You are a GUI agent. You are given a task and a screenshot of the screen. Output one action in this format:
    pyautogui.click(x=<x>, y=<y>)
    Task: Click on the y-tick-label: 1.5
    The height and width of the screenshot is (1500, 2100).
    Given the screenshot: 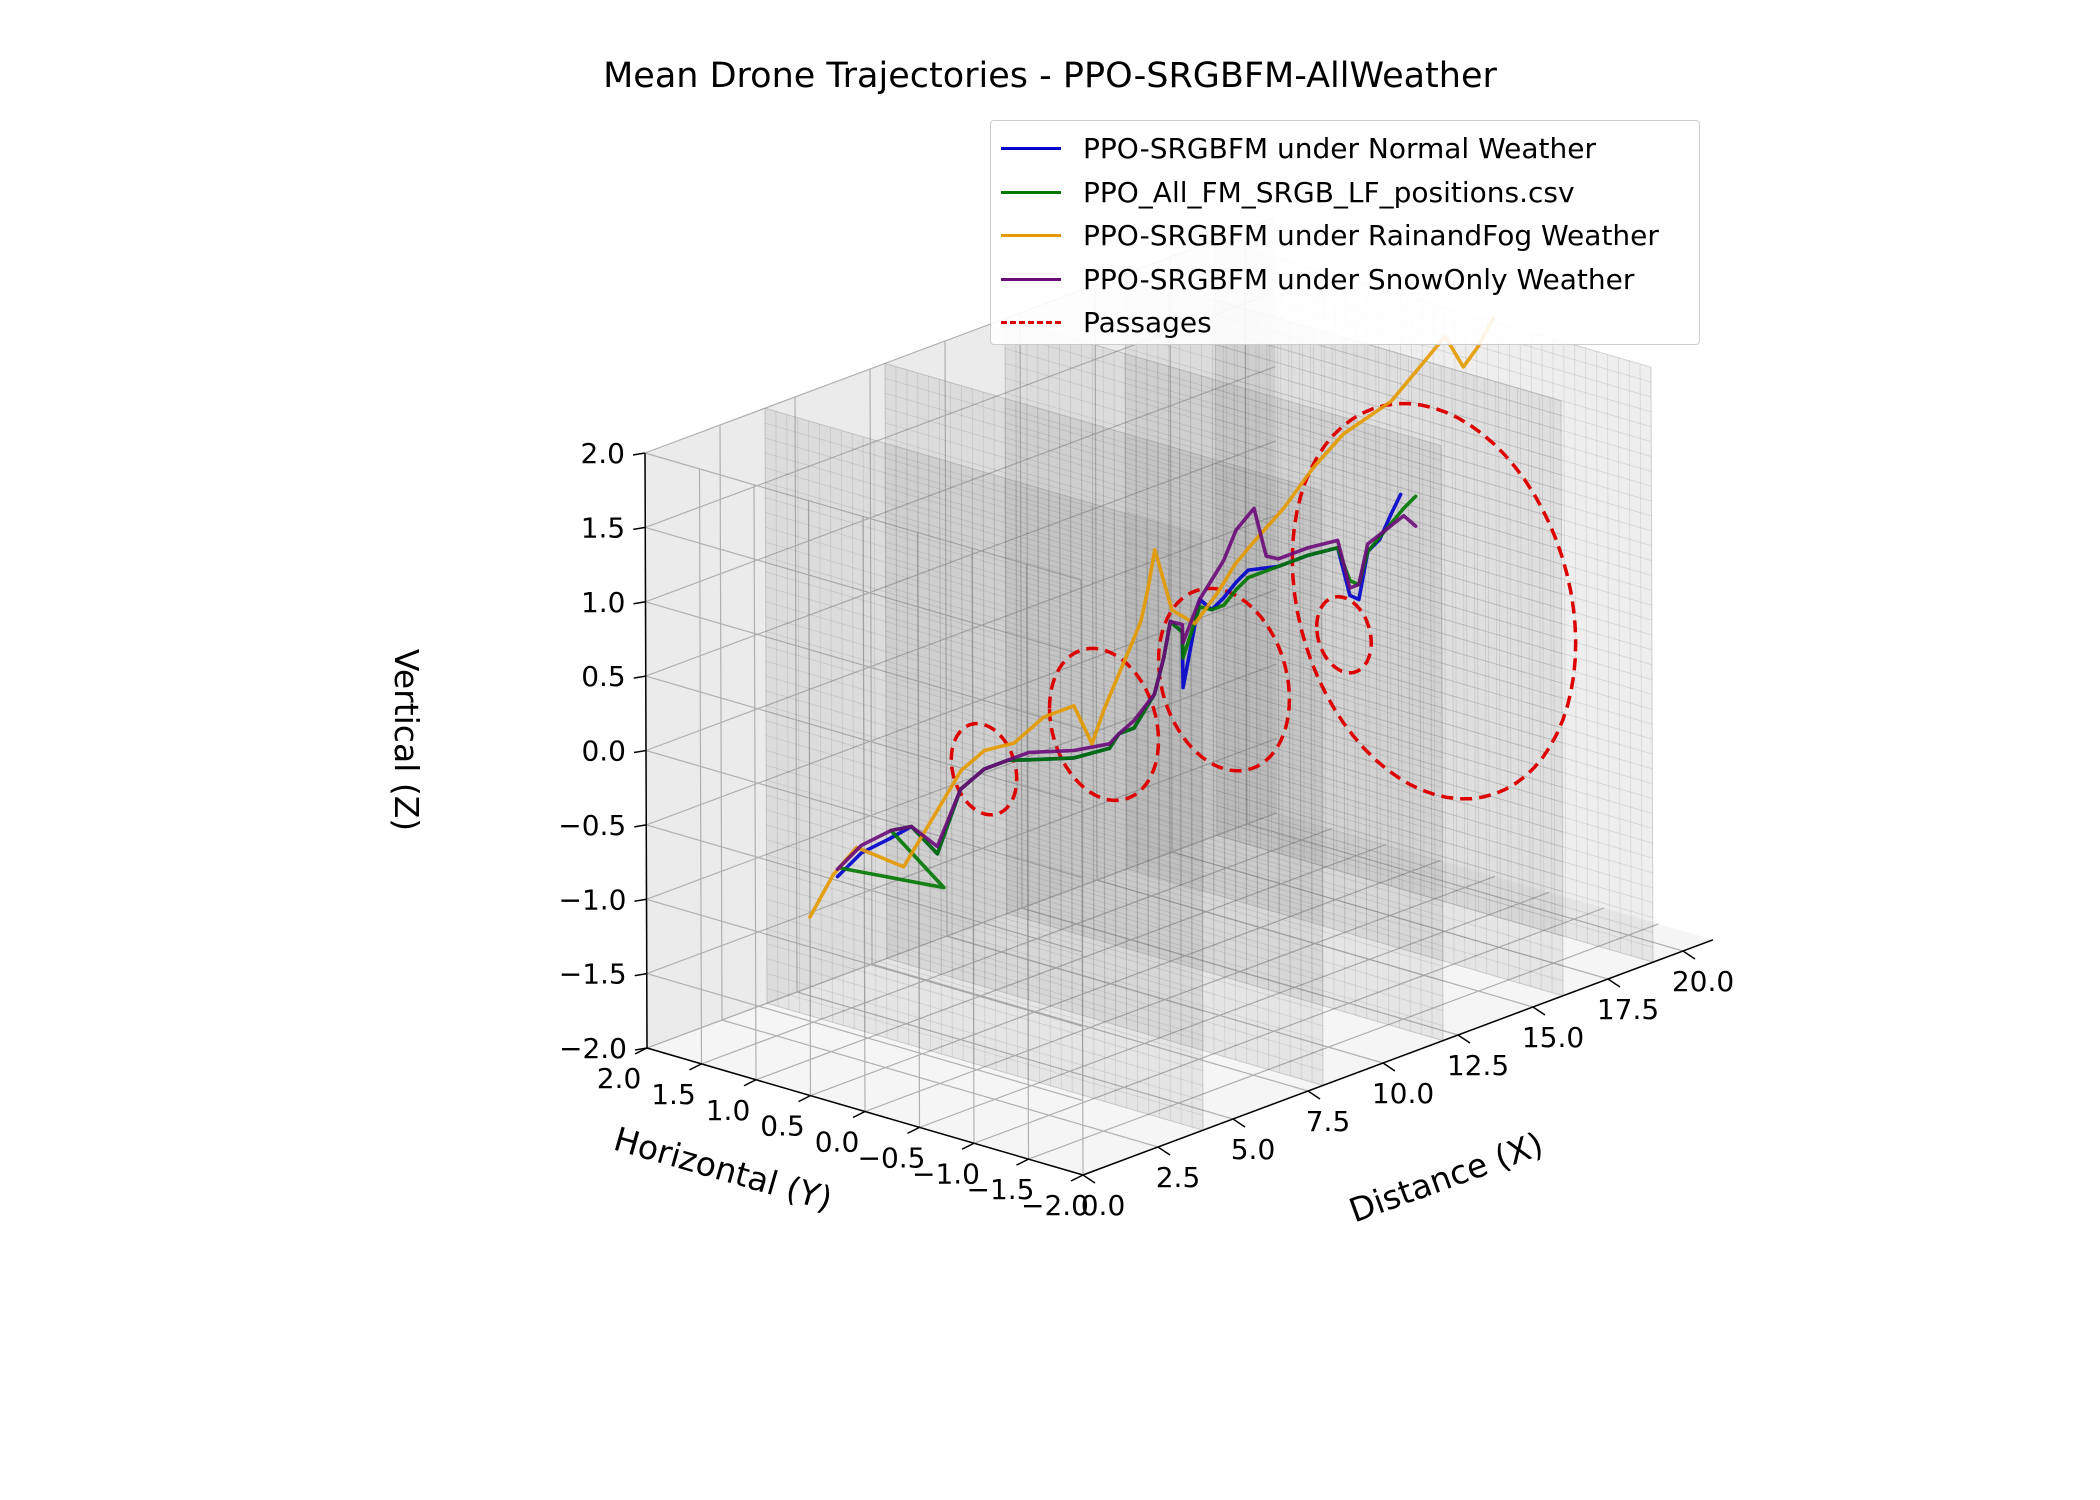 What is the action you would take?
    pyautogui.click(x=673, y=1094)
    